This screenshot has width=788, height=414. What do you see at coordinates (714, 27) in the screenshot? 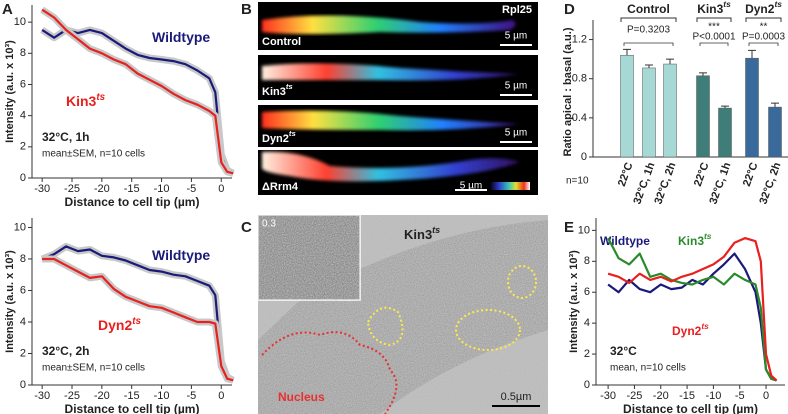
I see `stat-label: ***` at bounding box center [714, 27].